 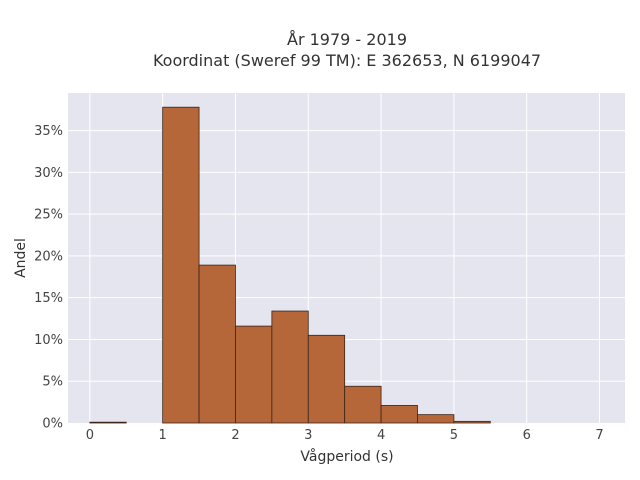 What do you see at coordinates (52, 424) in the screenshot?
I see `y-tick-label: 0%` at bounding box center [52, 424].